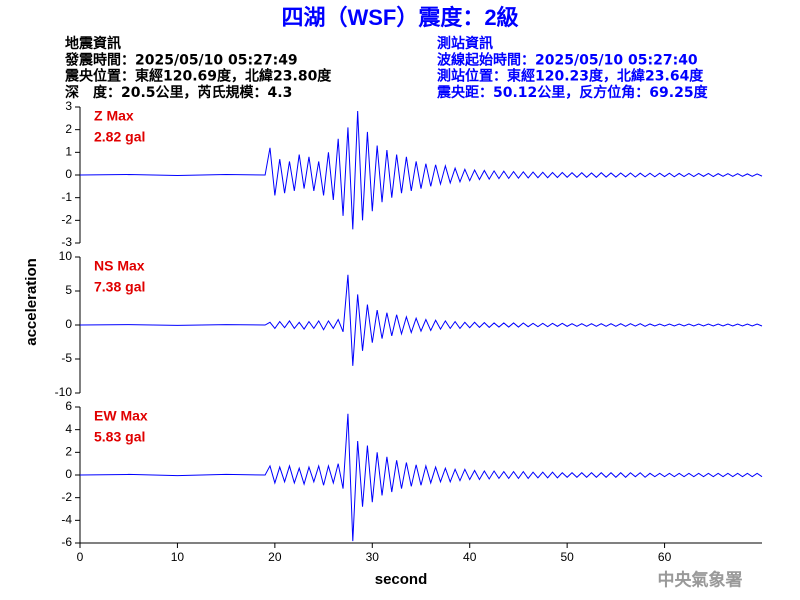  I want to click on waveform, so click(421, 320).